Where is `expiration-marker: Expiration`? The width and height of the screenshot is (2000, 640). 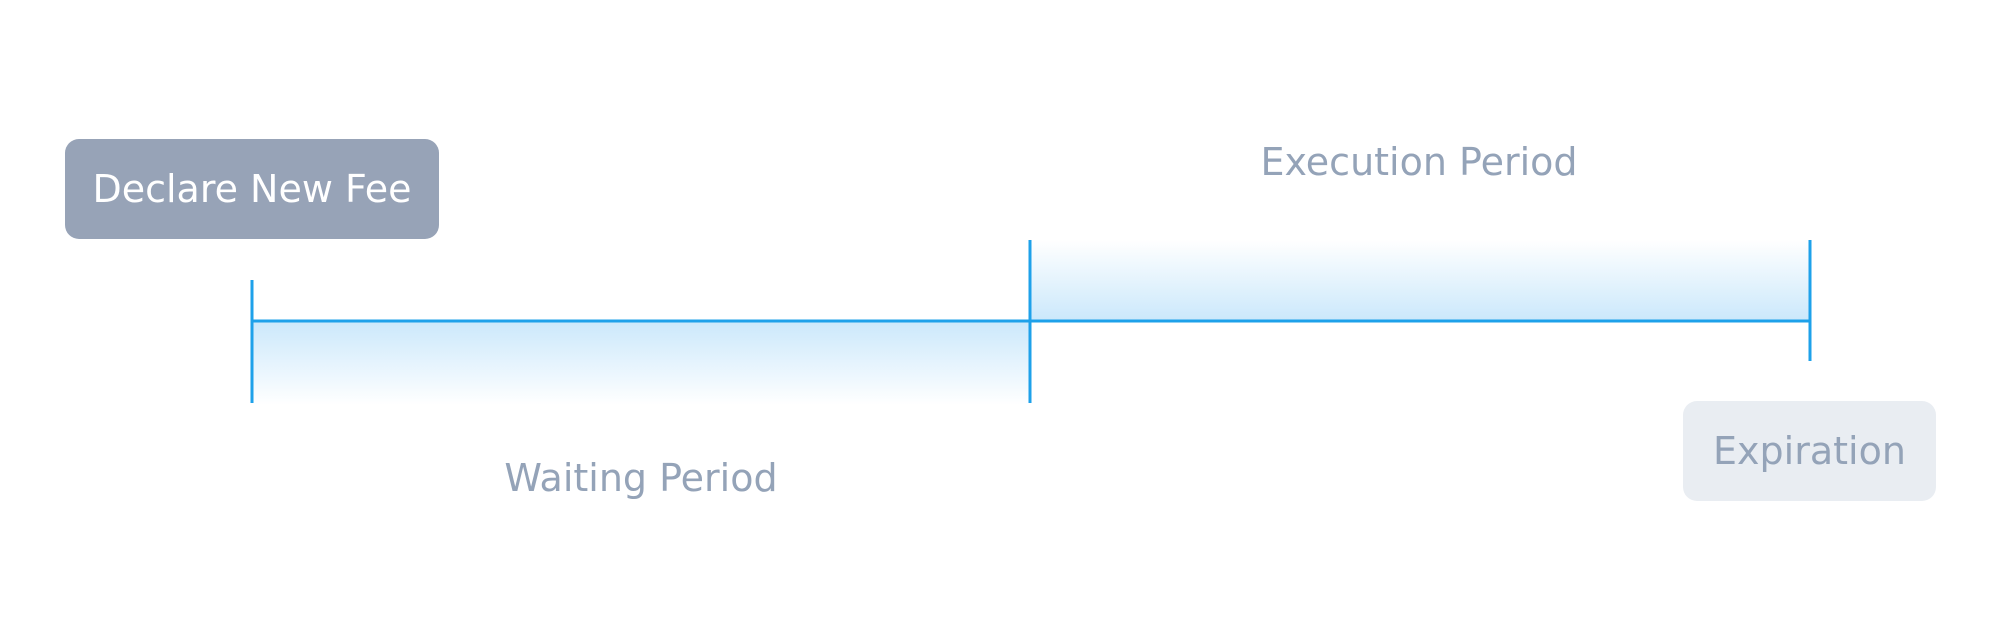
expiration-marker: Expiration is located at coordinates (1809, 451).